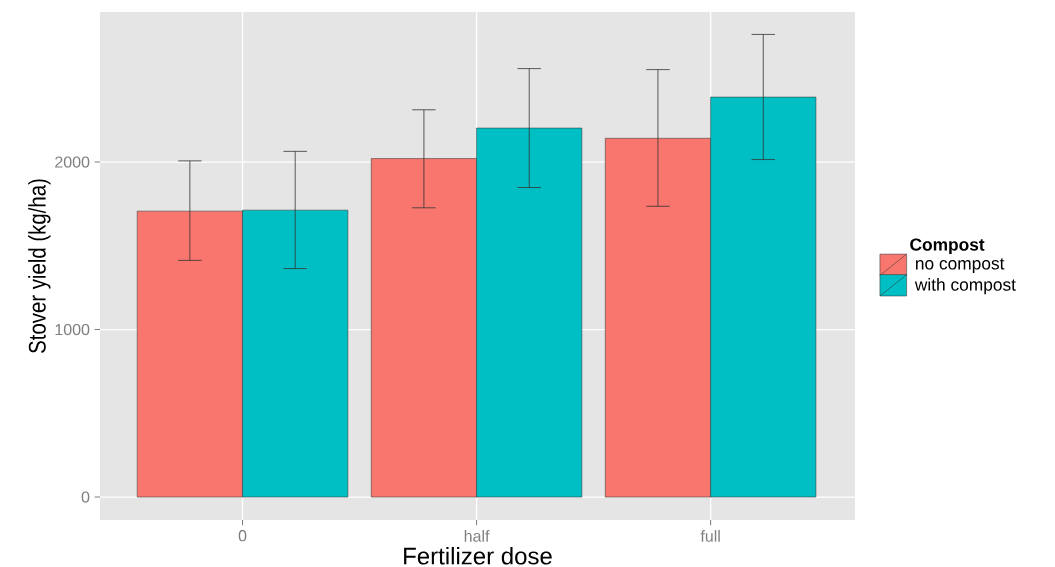  Describe the element at coordinates (72, 329) in the screenshot. I see `y-tick-label: 1000` at that location.